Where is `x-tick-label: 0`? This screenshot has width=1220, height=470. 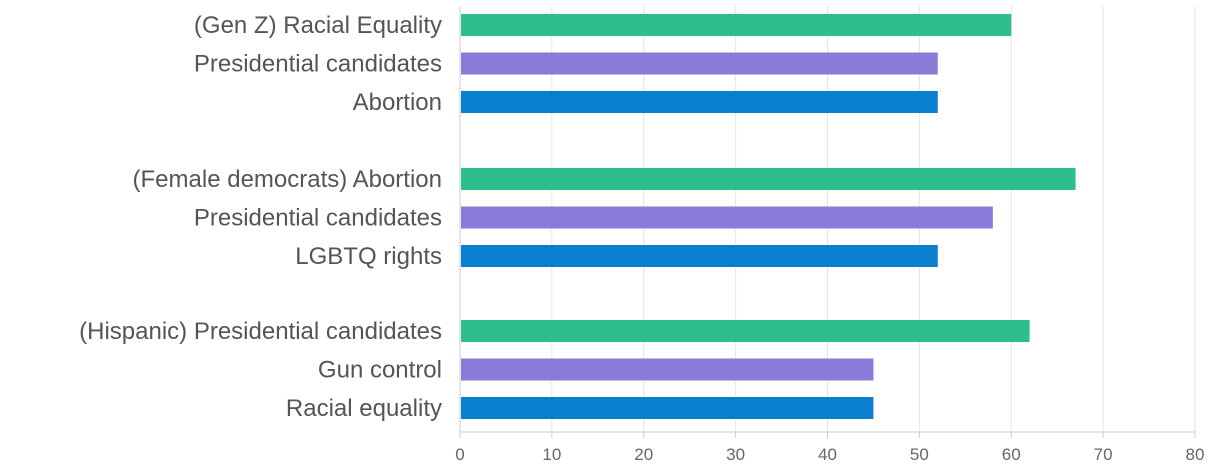
x-tick-label: 0 is located at coordinates (459, 454).